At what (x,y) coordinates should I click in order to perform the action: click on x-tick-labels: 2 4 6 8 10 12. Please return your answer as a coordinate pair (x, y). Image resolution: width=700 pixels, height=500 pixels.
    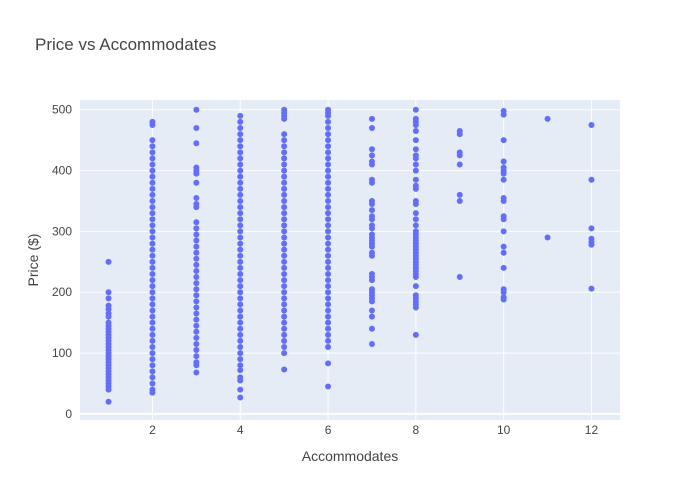
    Looking at the image, I should click on (373, 430).